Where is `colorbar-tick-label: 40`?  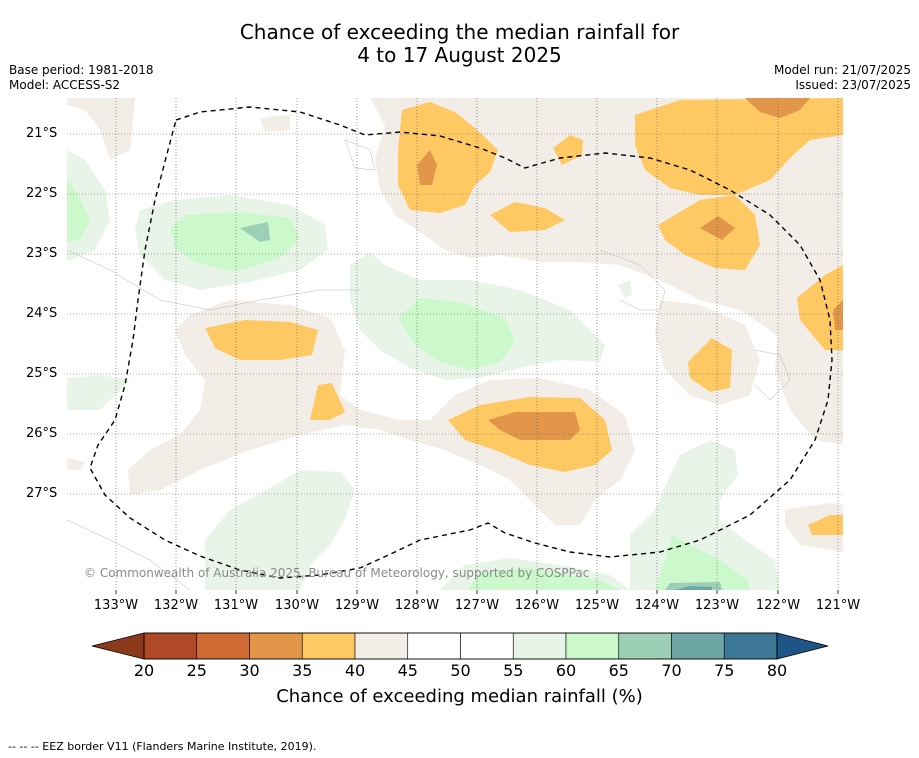 colorbar-tick-label: 40 is located at coordinates (355, 670).